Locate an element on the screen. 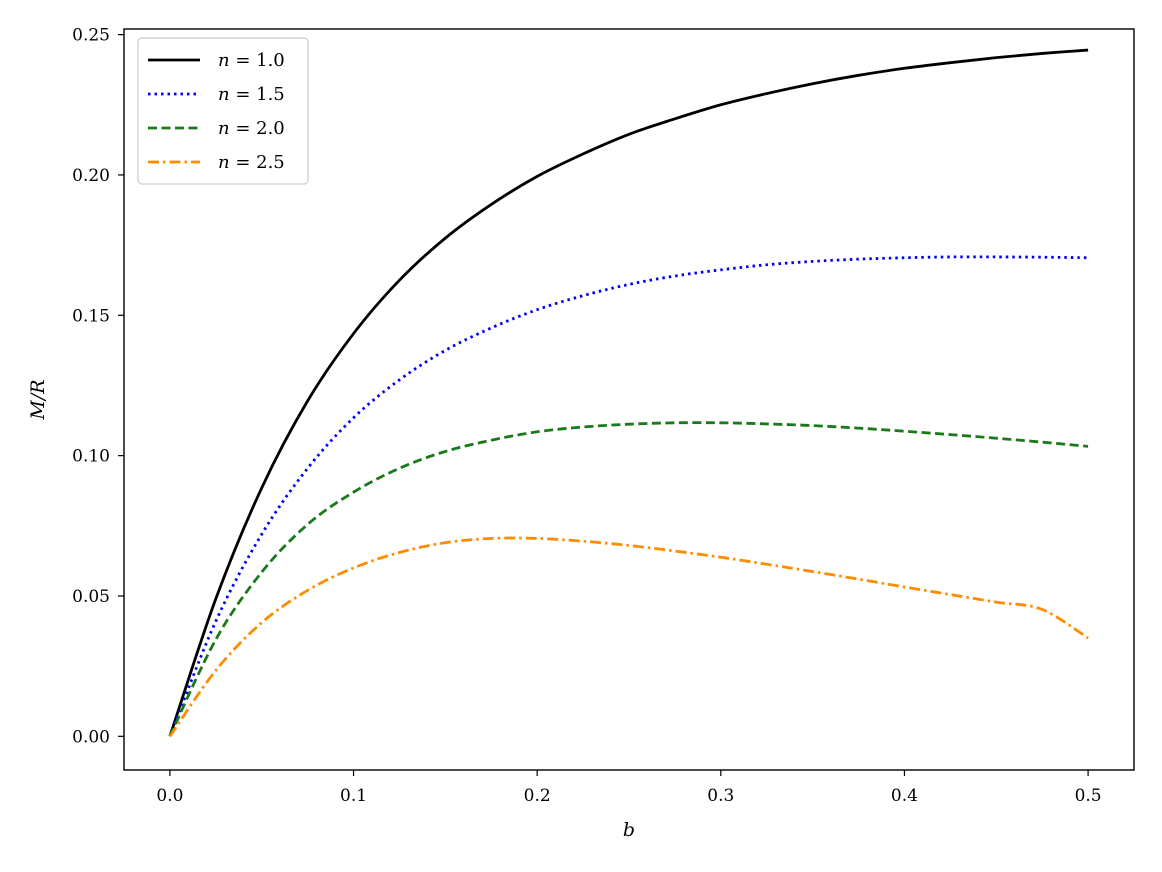  y-tick-label: 0.15 is located at coordinates (91, 316).